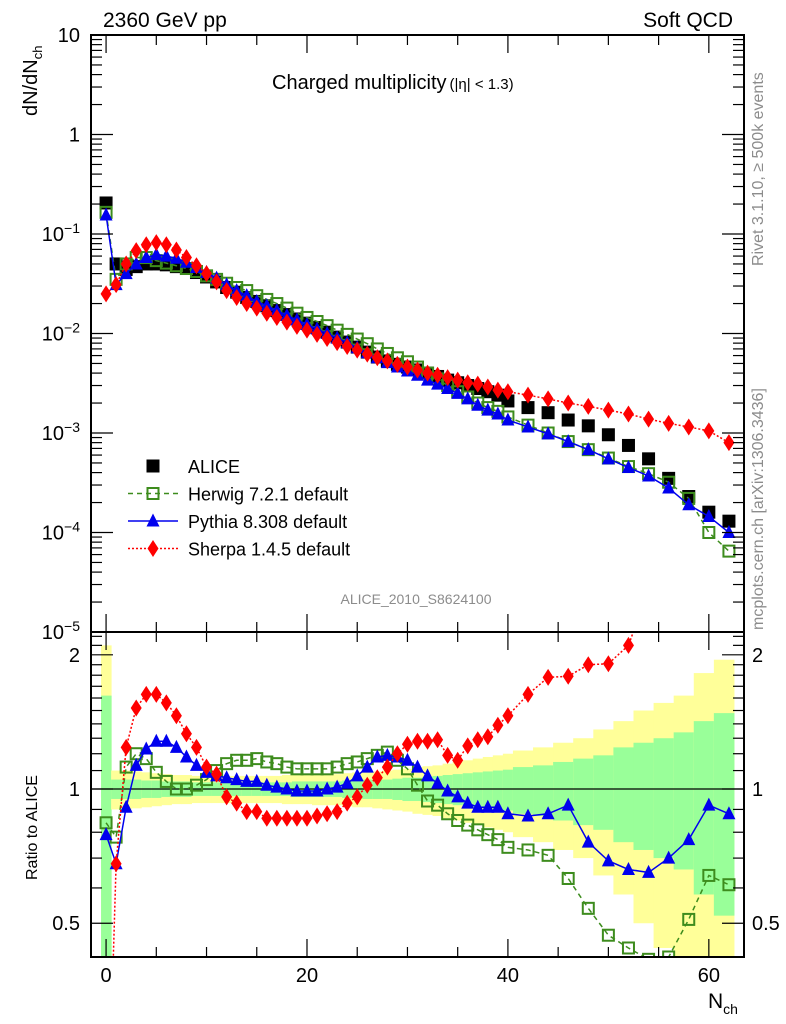 This screenshot has width=786, height=1024. What do you see at coordinates (268, 495) in the screenshot?
I see `legend-label: Herwig 7.2.1 default` at bounding box center [268, 495].